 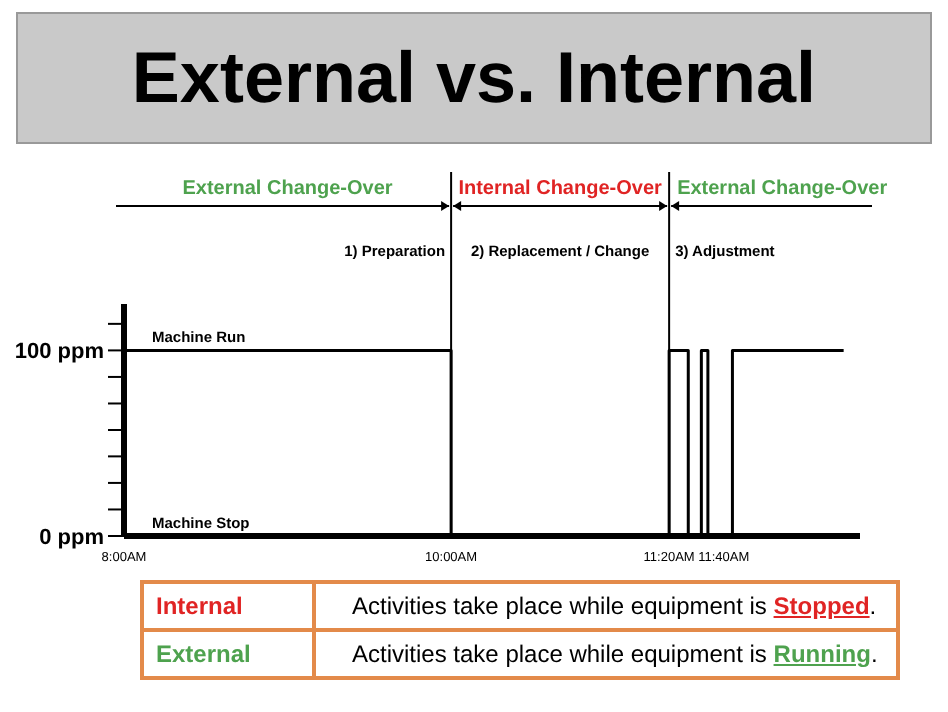 I want to click on text: Activities take place while equipment is Running., so click(x=606, y=654).